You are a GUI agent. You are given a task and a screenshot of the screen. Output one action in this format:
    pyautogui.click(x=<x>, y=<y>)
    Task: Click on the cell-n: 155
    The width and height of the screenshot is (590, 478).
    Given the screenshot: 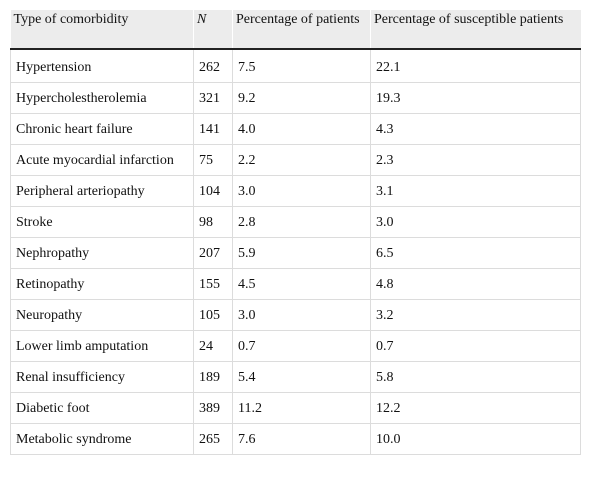 What is the action you would take?
    pyautogui.click(x=213, y=284)
    